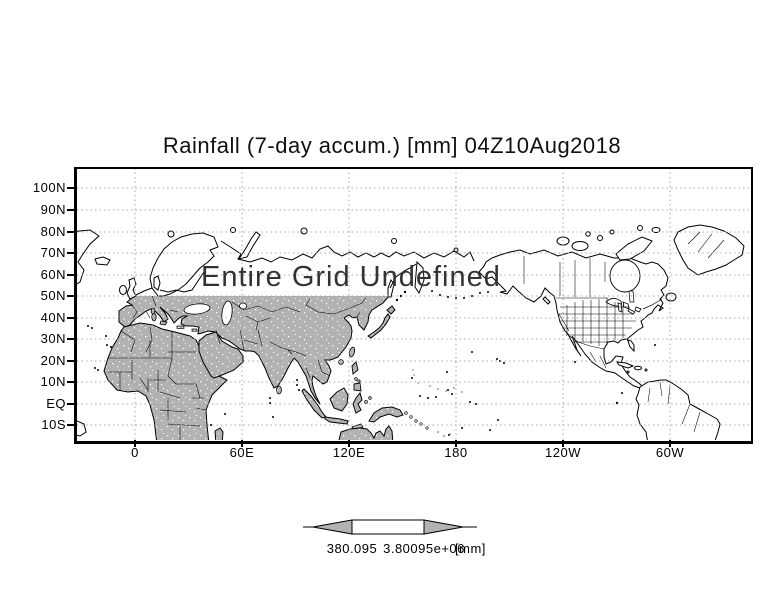 This screenshot has height=612, width=784. I want to click on colorbar-right-arrow, so click(443, 527).